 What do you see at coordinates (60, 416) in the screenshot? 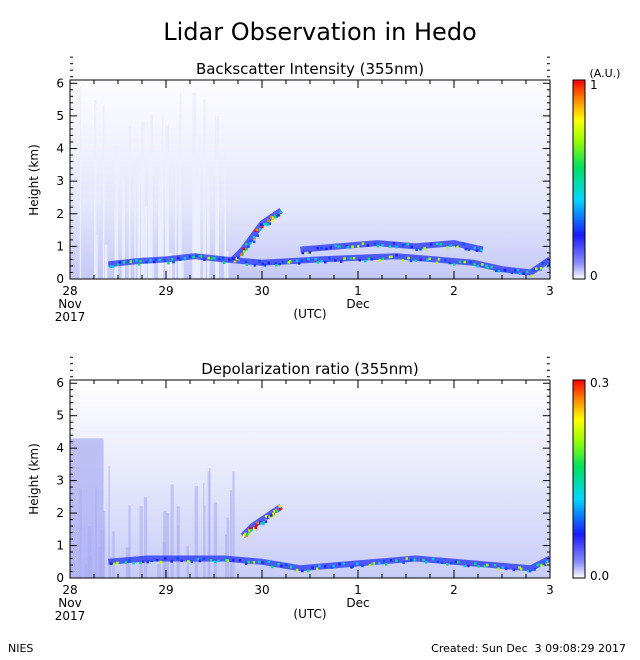
I see `depolarization-ytick-label: 5` at bounding box center [60, 416].